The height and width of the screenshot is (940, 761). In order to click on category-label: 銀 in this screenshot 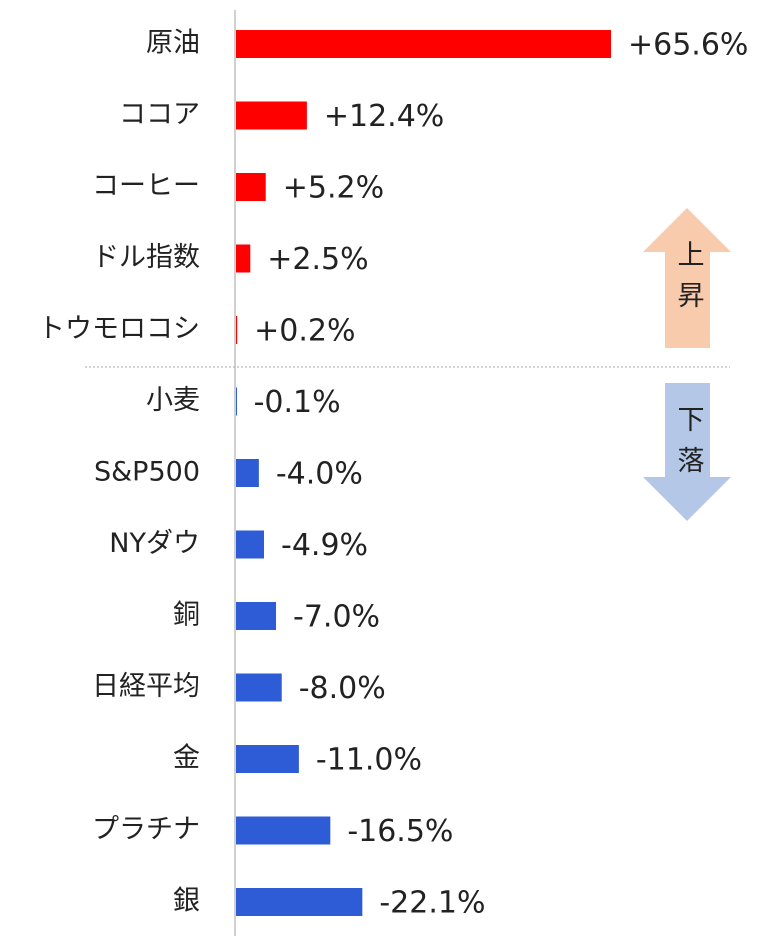, I will do `click(186, 901)`.